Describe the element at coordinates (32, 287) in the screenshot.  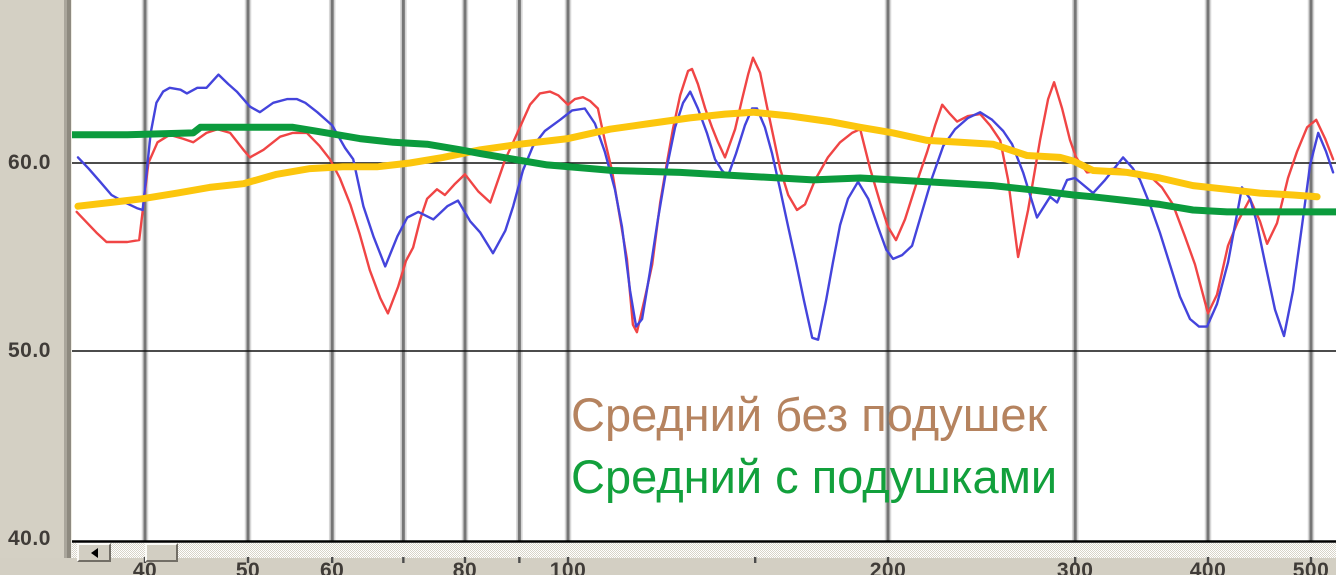
I see `y-axis-panel` at that location.